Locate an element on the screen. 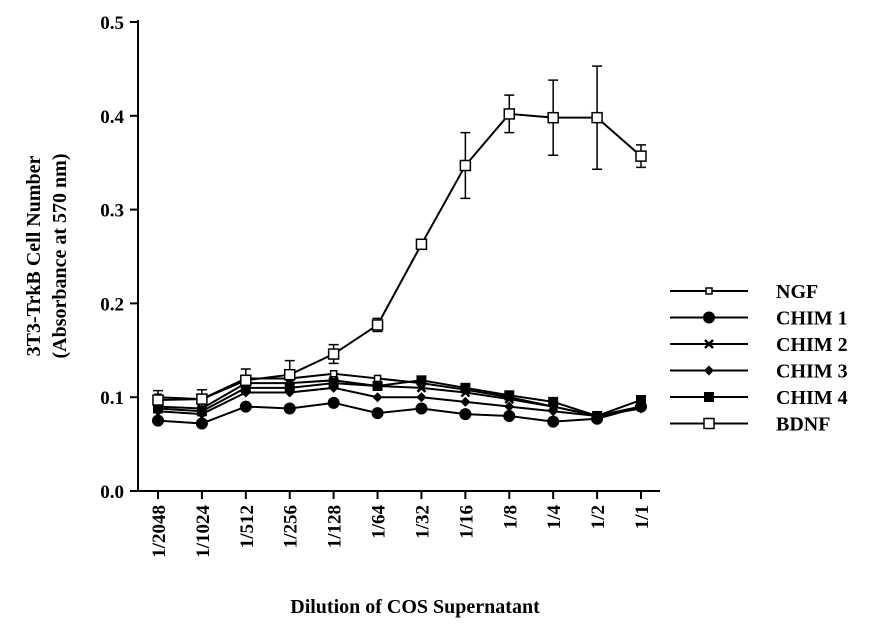  x-tick-label: 1/64 is located at coordinates (379, 522).